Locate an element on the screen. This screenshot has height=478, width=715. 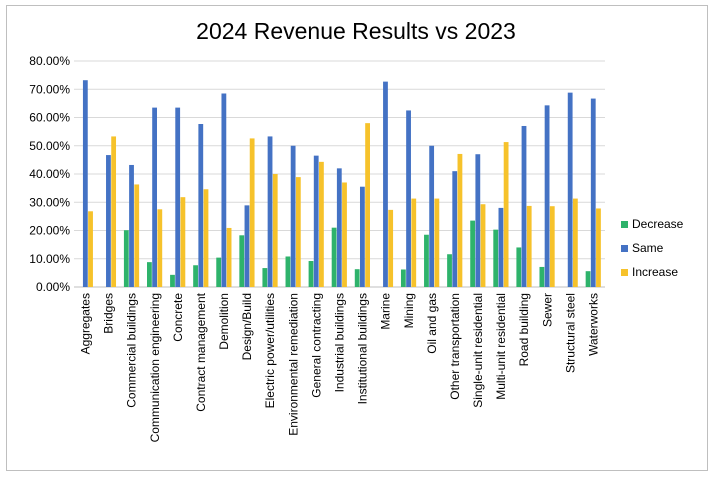
x-tick-label: Marine is located at coordinates (386, 311).